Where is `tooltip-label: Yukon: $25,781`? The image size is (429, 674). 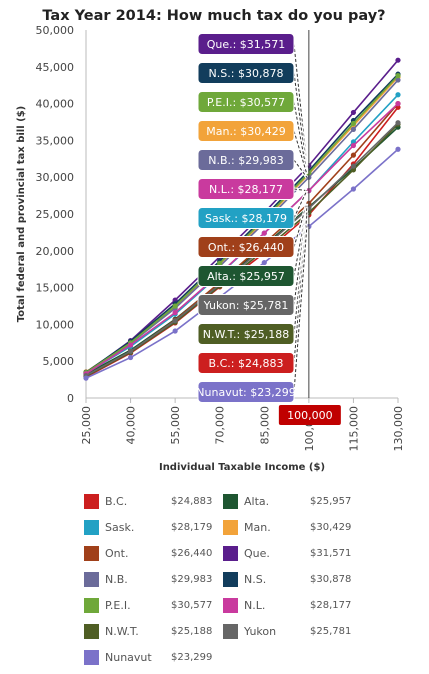
tooltip-label: Yukon: $25,781 is located at coordinates (246, 305).